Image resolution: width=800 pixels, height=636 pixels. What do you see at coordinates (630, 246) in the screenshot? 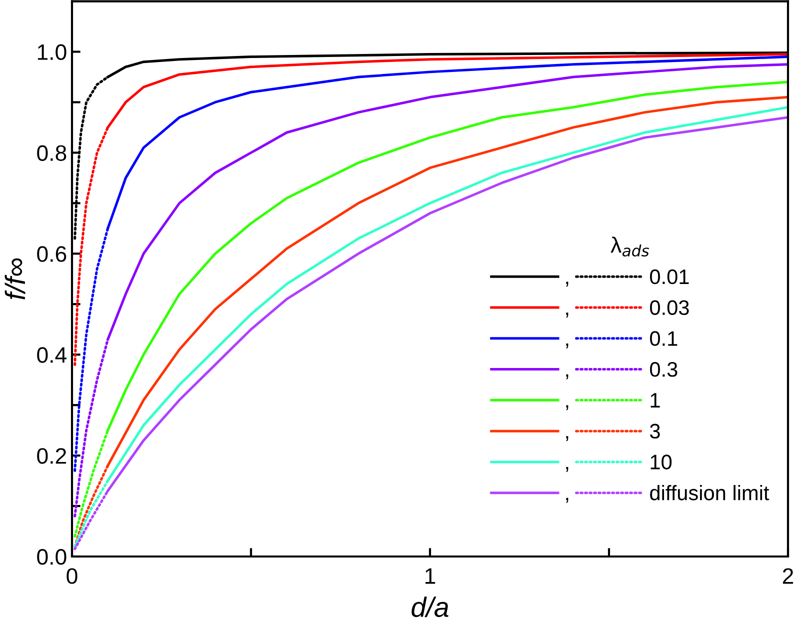
I see `legend-title: λ$_{ads}$` at bounding box center [630, 246].